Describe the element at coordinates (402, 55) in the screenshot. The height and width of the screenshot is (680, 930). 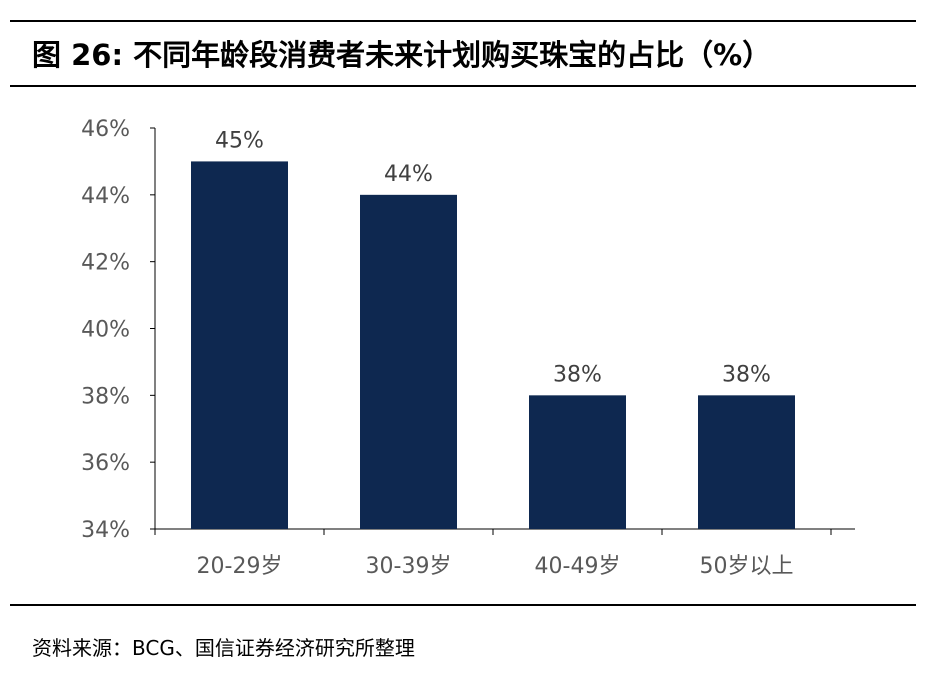
I see `figure-title: 图 26: 不同年龄段消费者未来计划购买珠宝的占比（%）` at that location.